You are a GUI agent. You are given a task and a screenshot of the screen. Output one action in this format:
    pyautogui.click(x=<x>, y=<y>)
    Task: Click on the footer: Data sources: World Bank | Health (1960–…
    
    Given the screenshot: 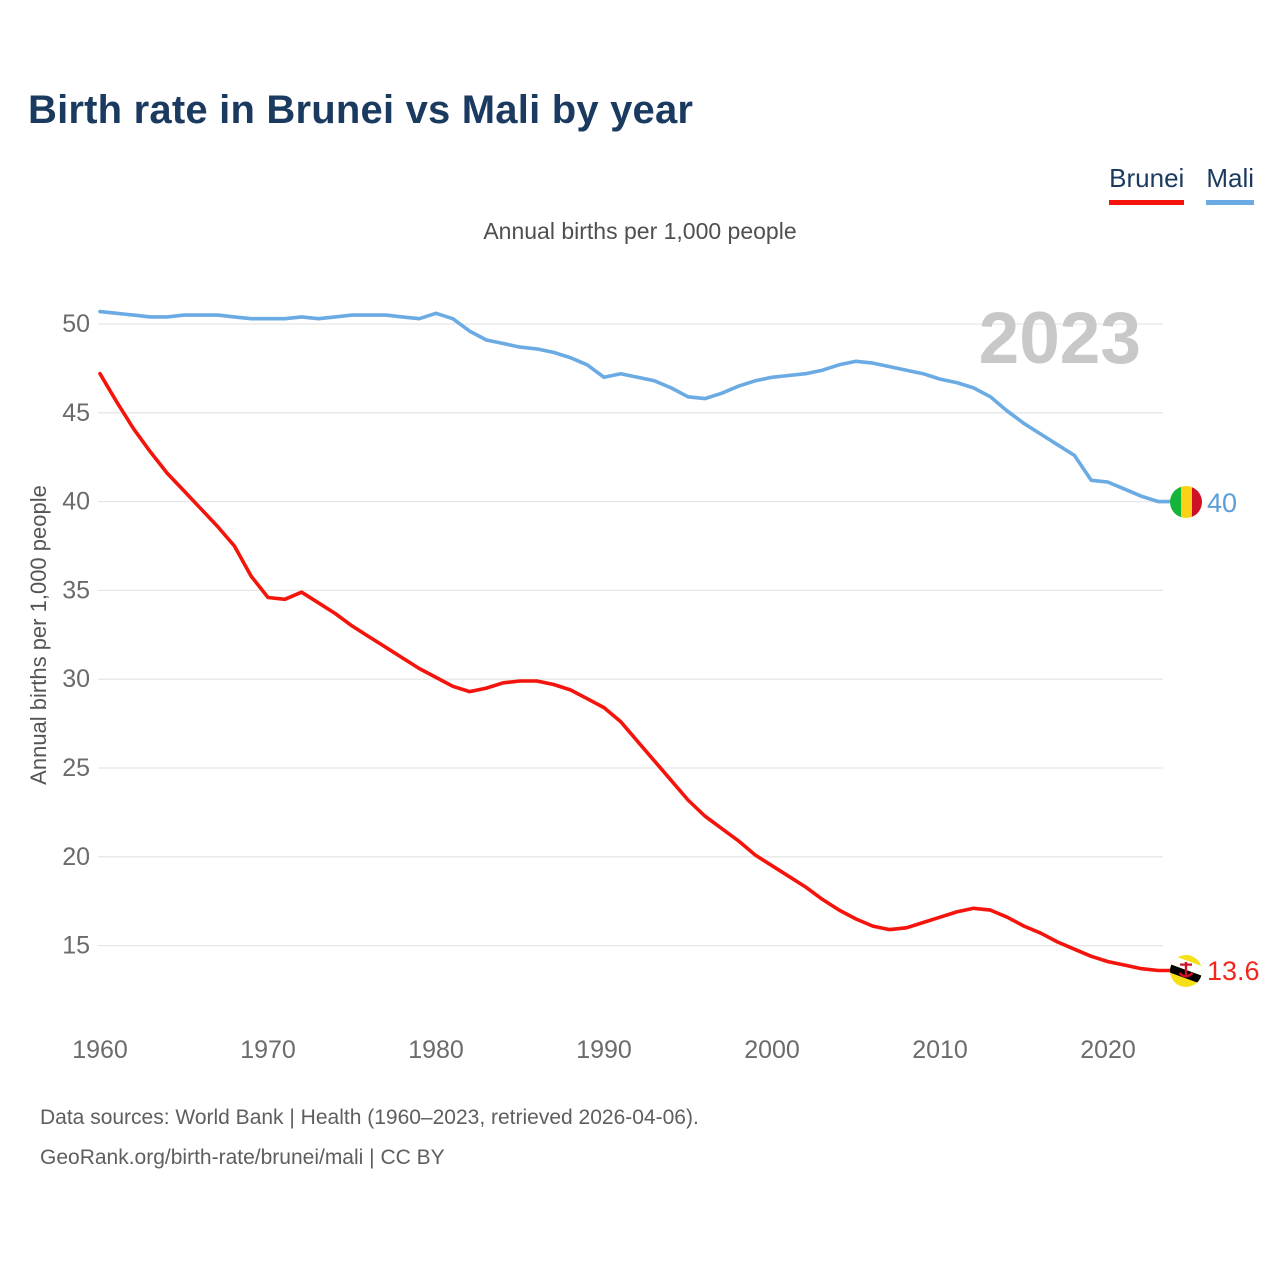 What is the action you would take?
    pyautogui.click(x=369, y=1138)
    